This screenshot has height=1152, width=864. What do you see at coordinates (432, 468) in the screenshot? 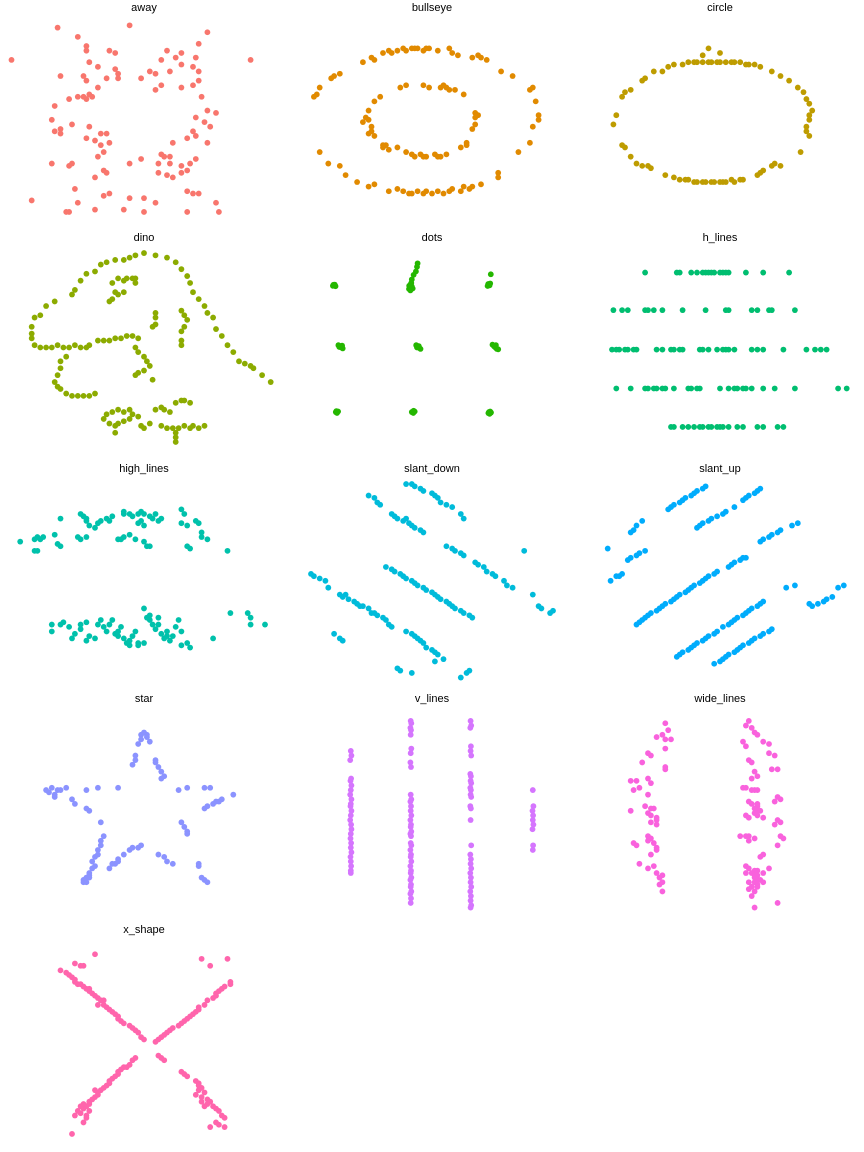
I see `panel-title: slant_down` at bounding box center [432, 468].